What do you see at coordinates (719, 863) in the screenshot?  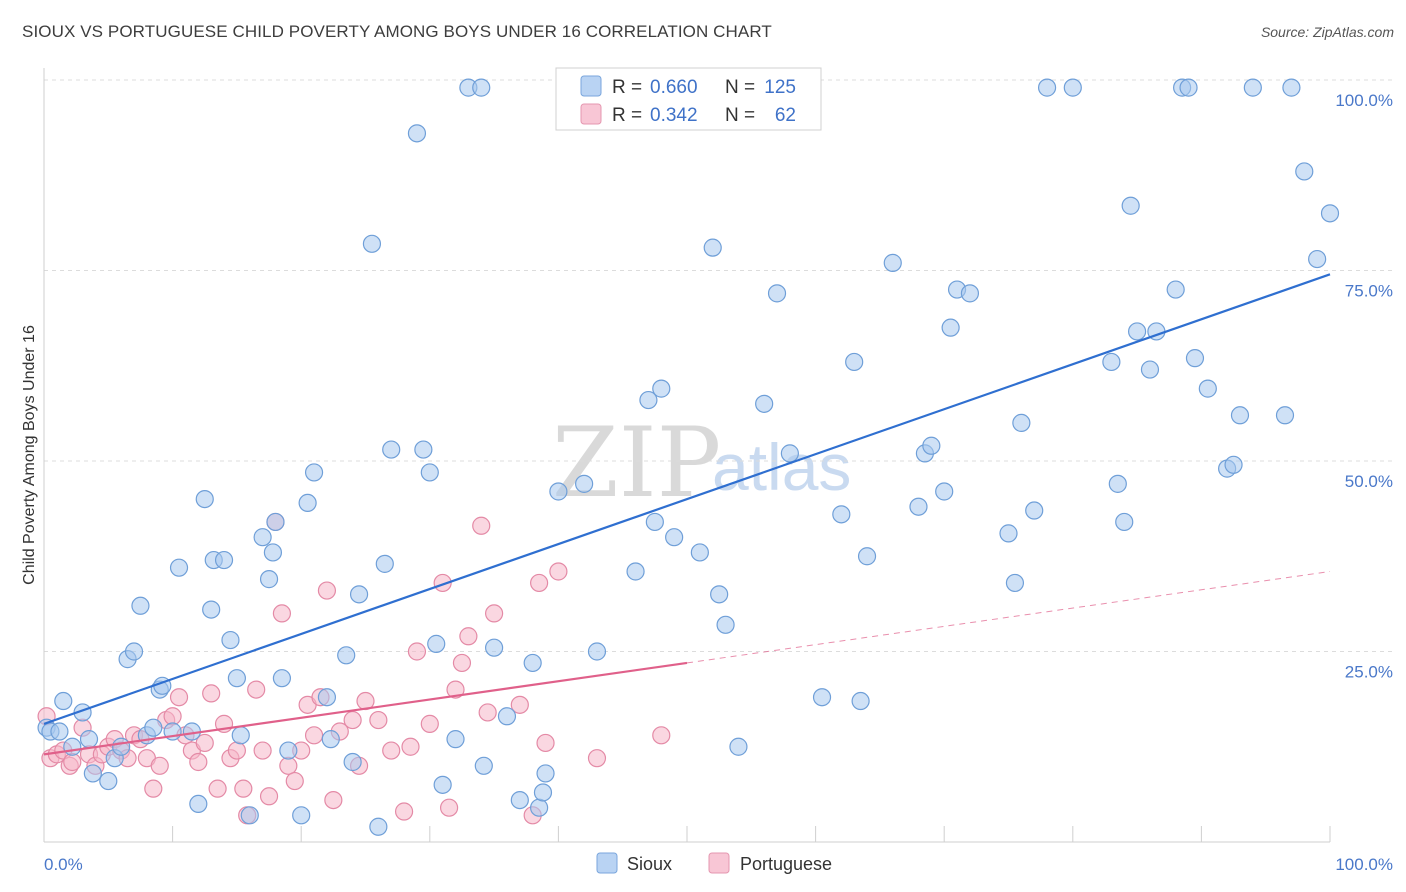 I see `bottom-legend-portuguese-swatch` at bounding box center [719, 863].